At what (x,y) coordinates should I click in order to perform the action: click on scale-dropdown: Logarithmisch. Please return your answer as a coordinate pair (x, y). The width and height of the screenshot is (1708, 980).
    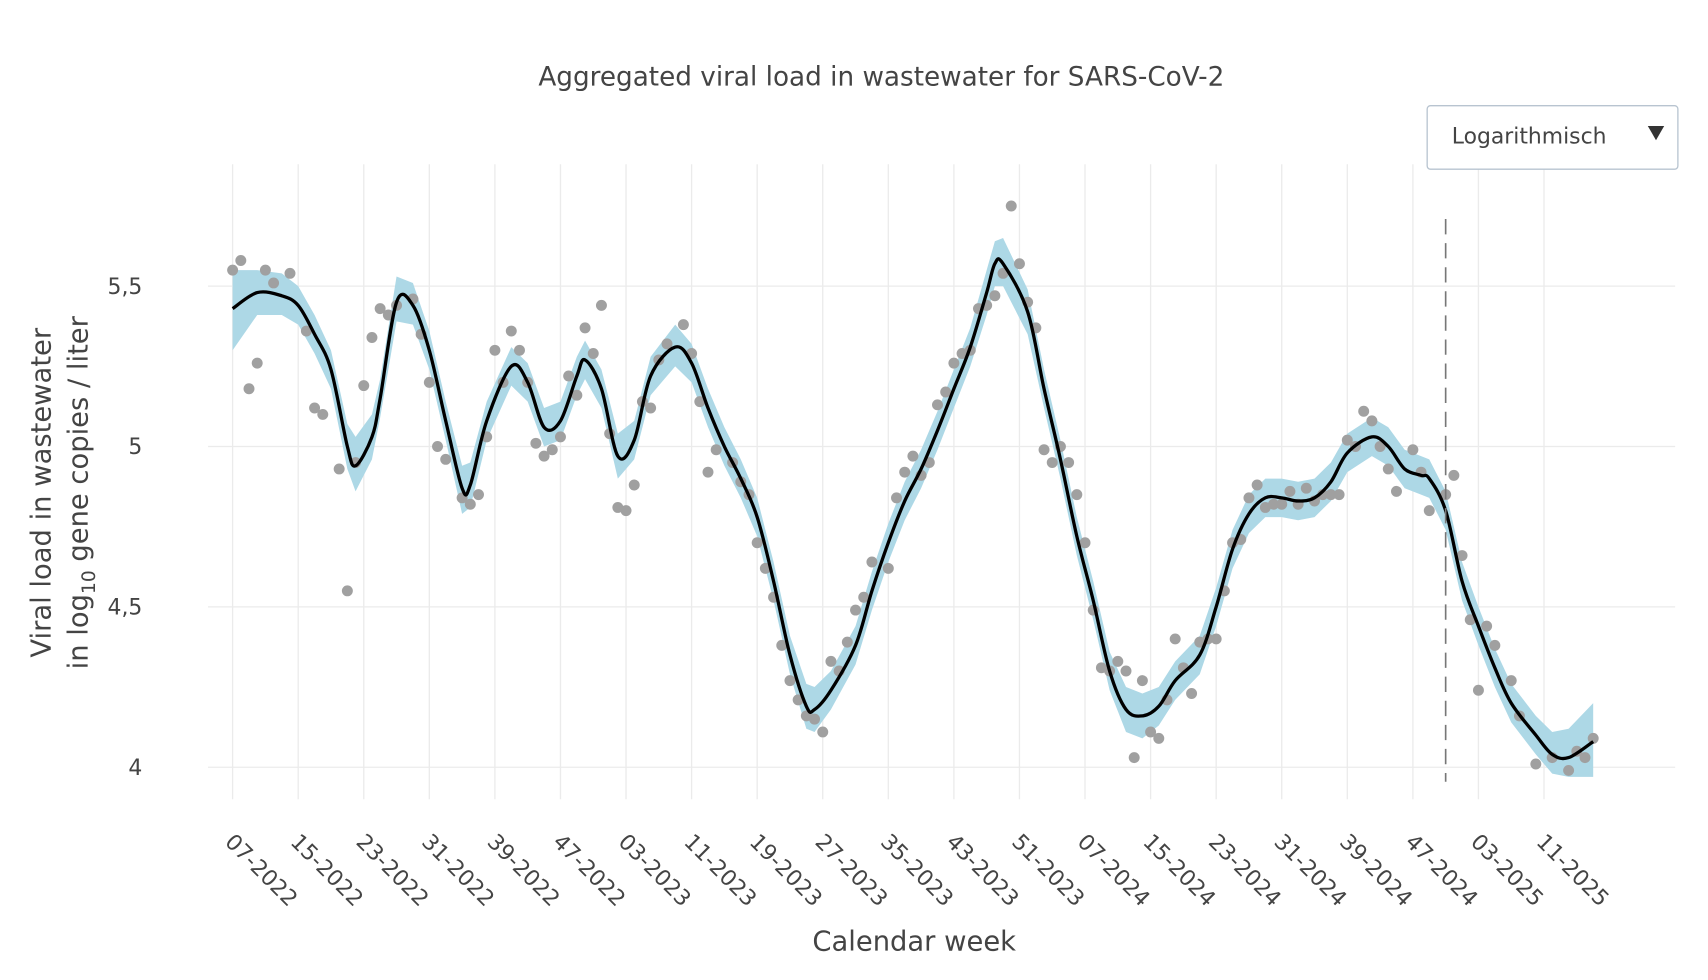
    Looking at the image, I should click on (1552, 137).